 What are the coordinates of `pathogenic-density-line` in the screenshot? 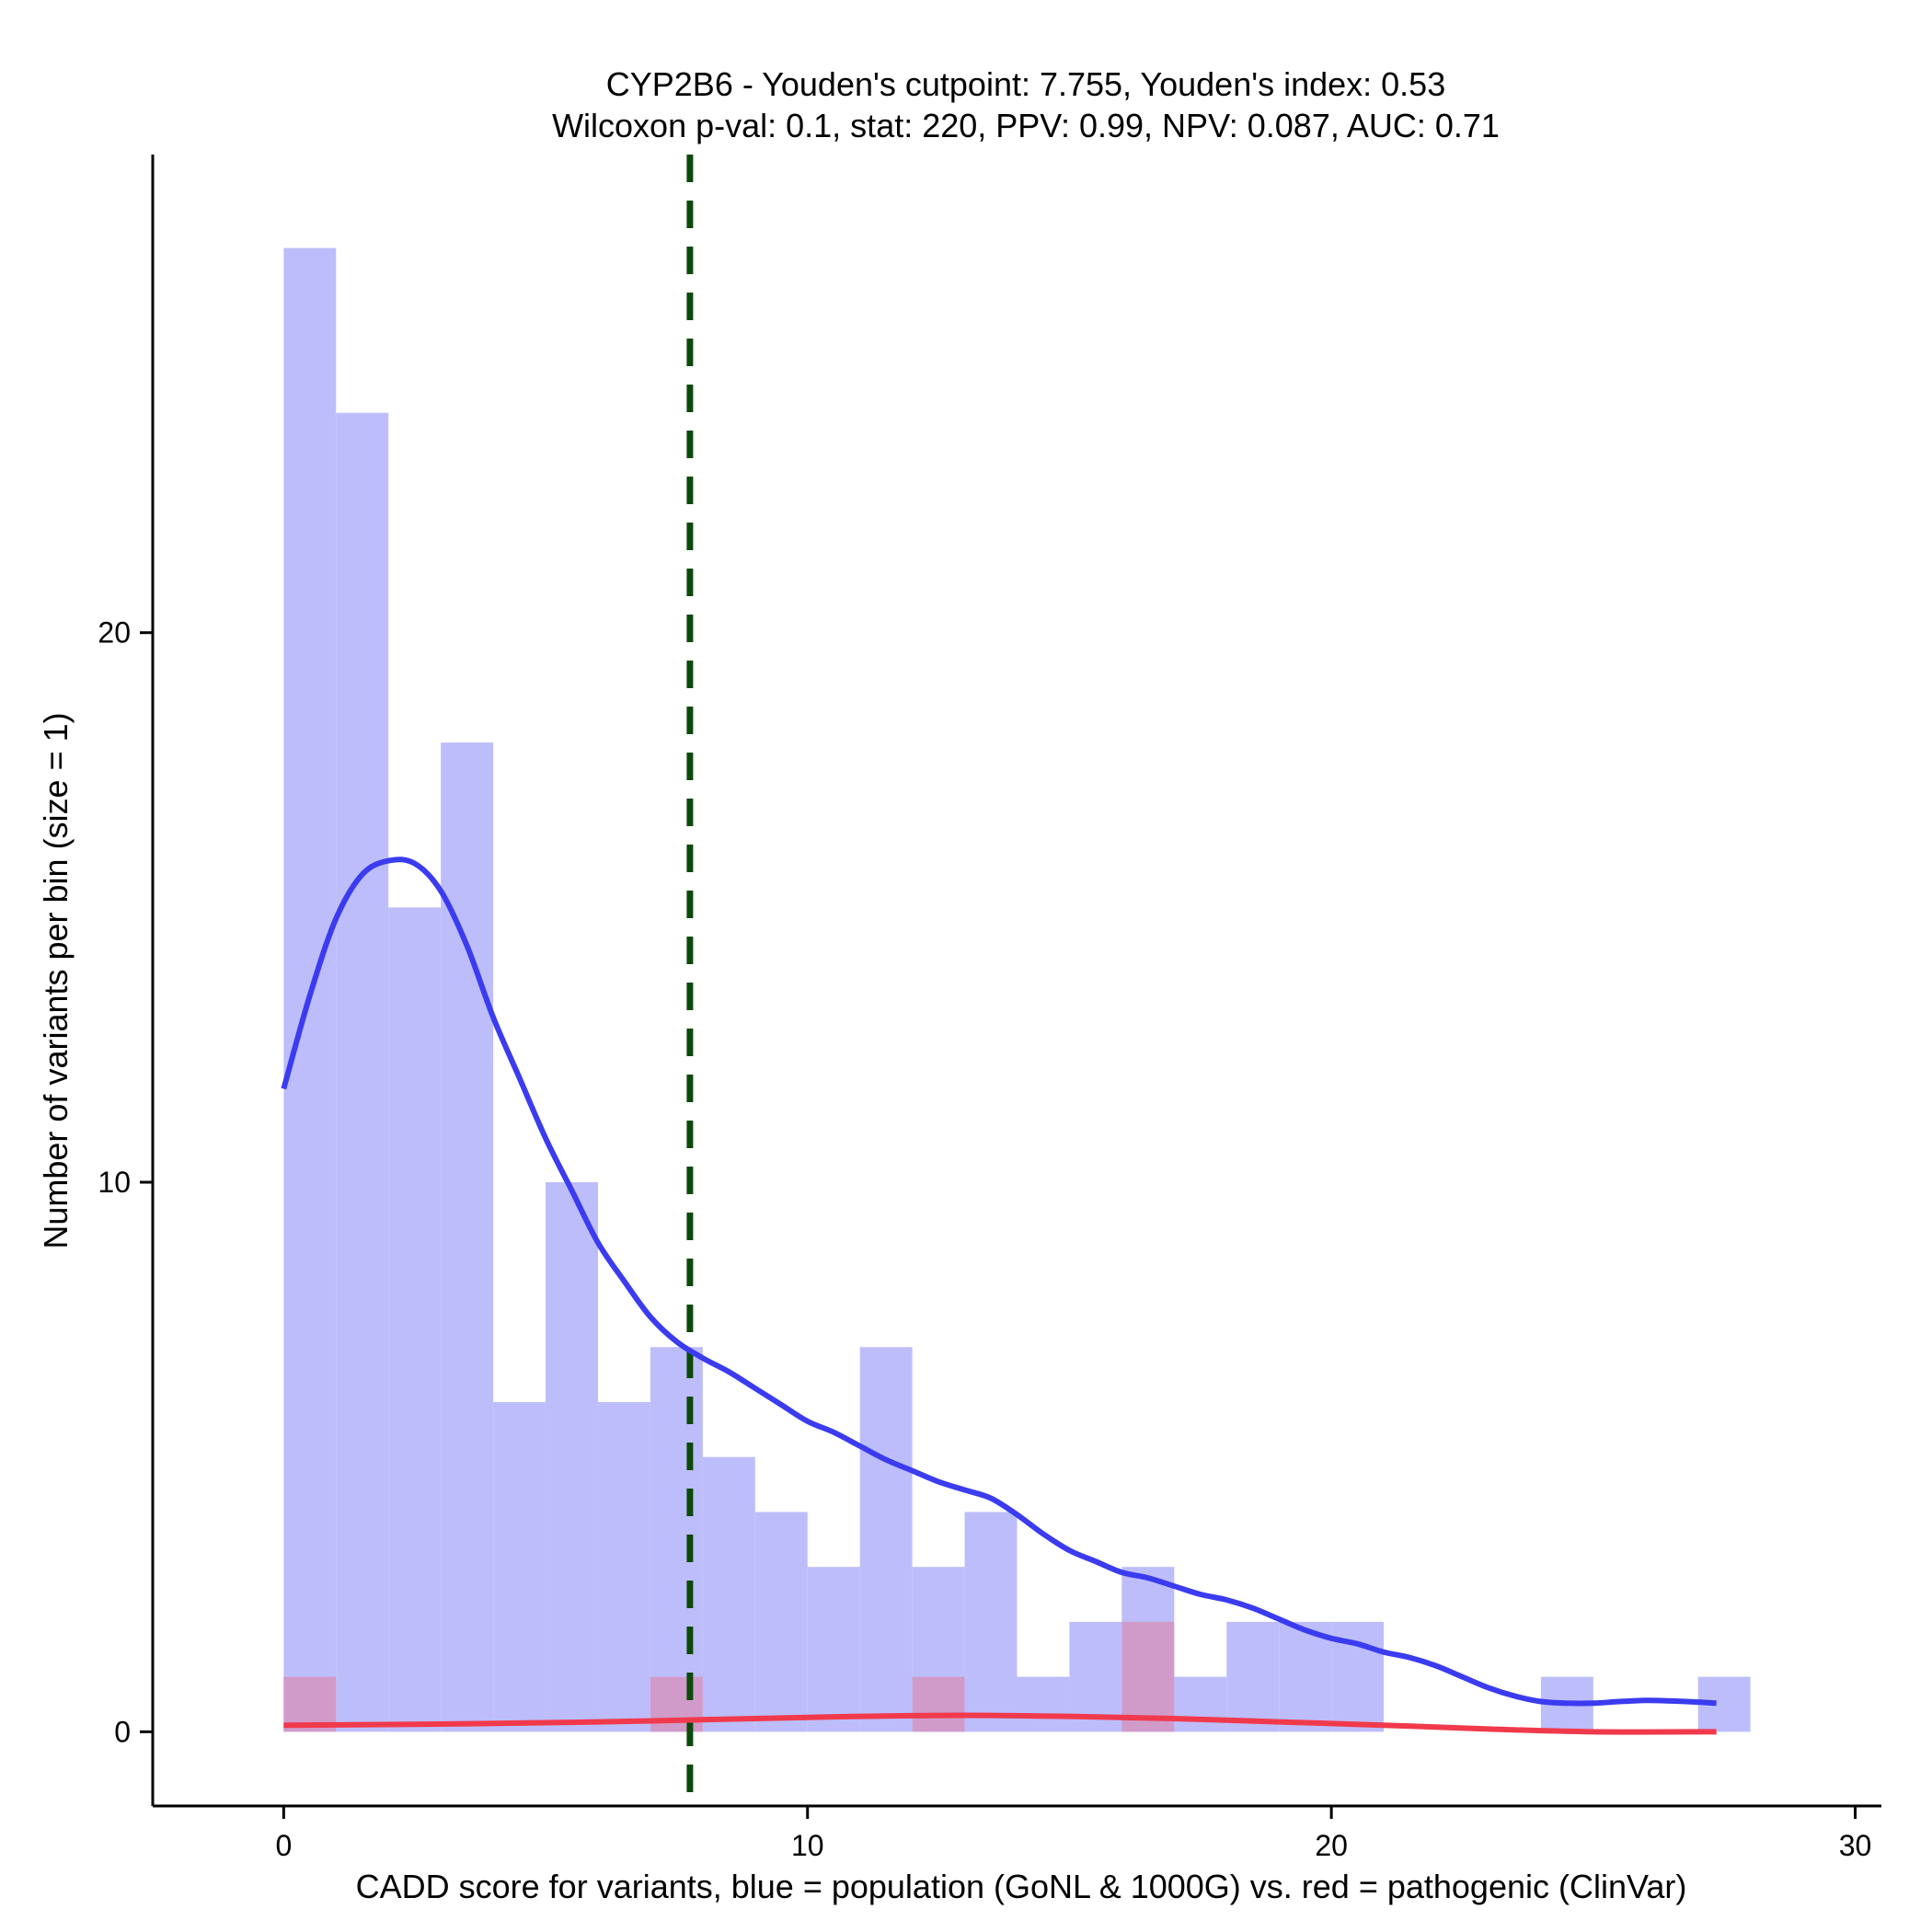 It's located at (1000, 1723).